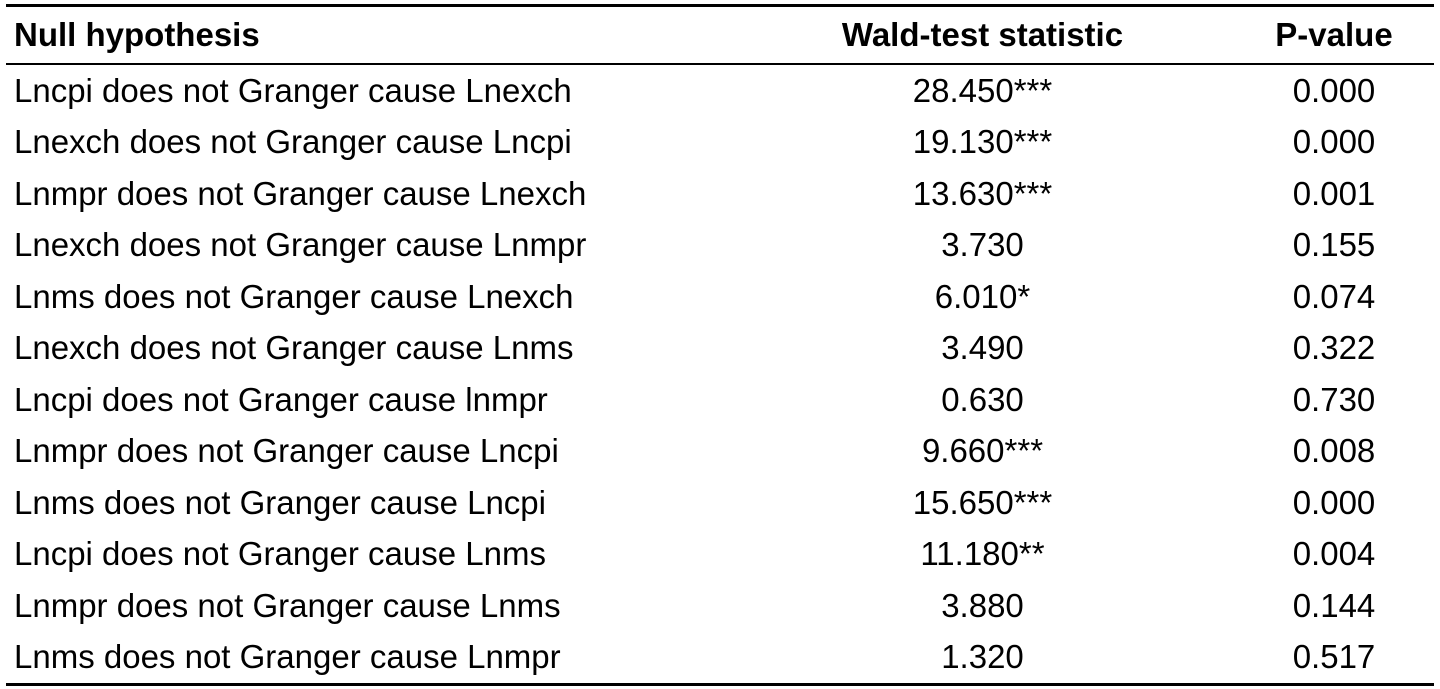 The image size is (1440, 689). I want to click on cell-p-value: 0.517, so click(1334, 657).